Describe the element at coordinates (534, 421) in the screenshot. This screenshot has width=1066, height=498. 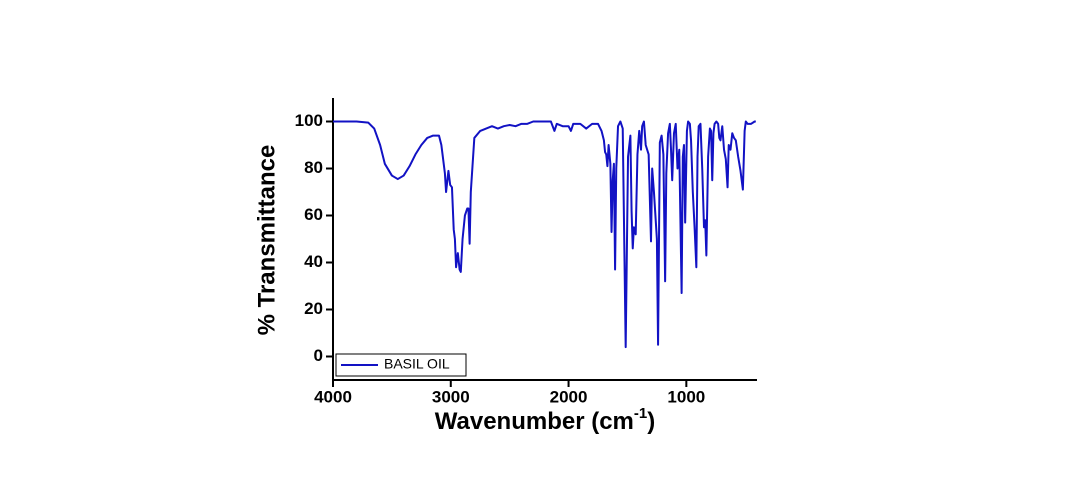
I see `x-axis-title-main: Wavenumber (cm` at that location.